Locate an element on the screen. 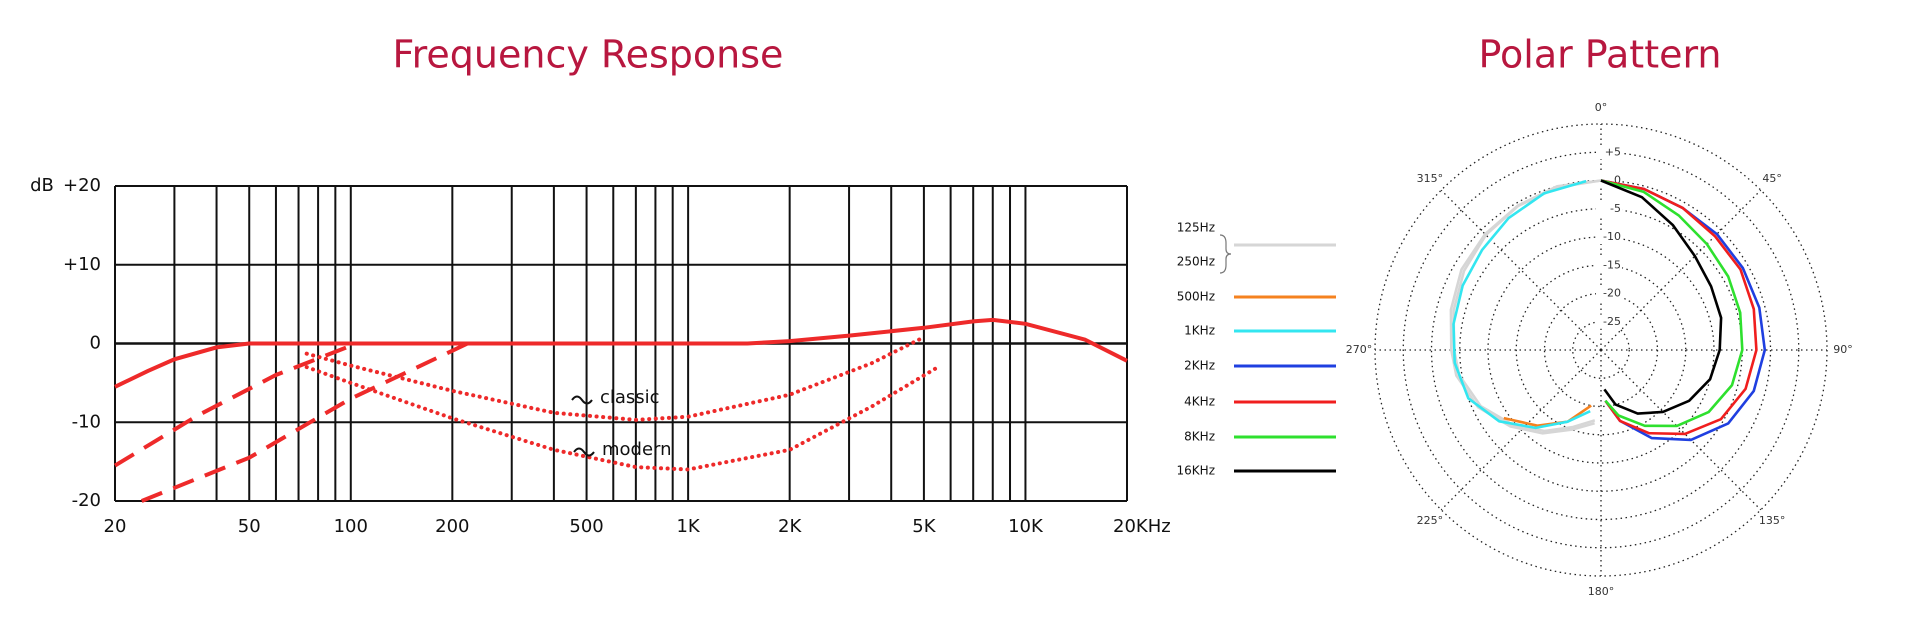 This screenshot has width=1920, height=640. theta-tick-label: 315° is located at coordinates (1430, 178).